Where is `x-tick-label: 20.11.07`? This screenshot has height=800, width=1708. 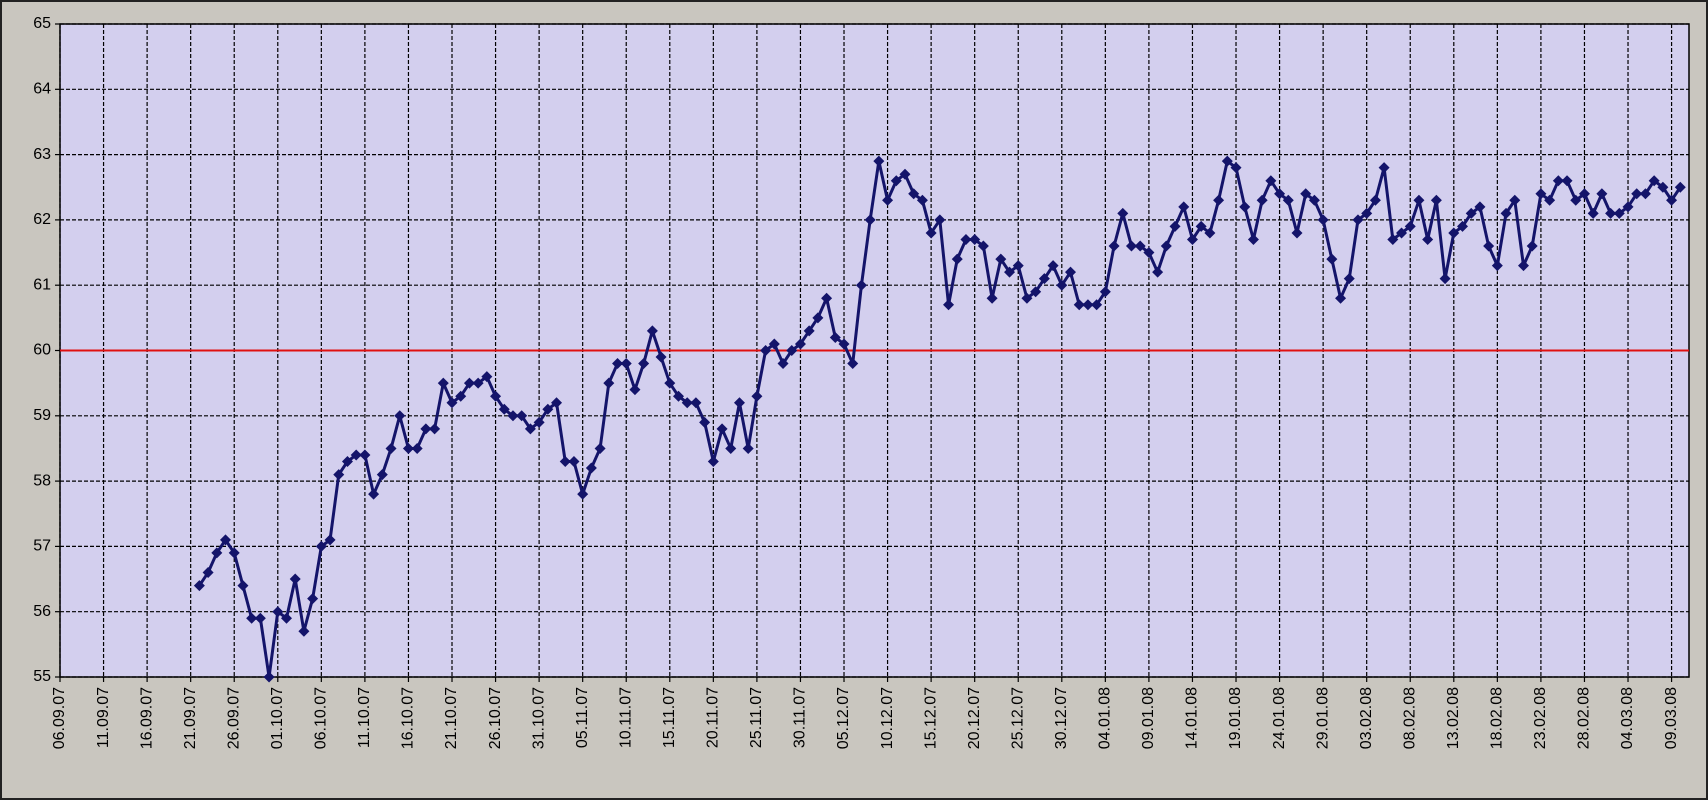
x-tick-label: 20.11.07 is located at coordinates (713, 717).